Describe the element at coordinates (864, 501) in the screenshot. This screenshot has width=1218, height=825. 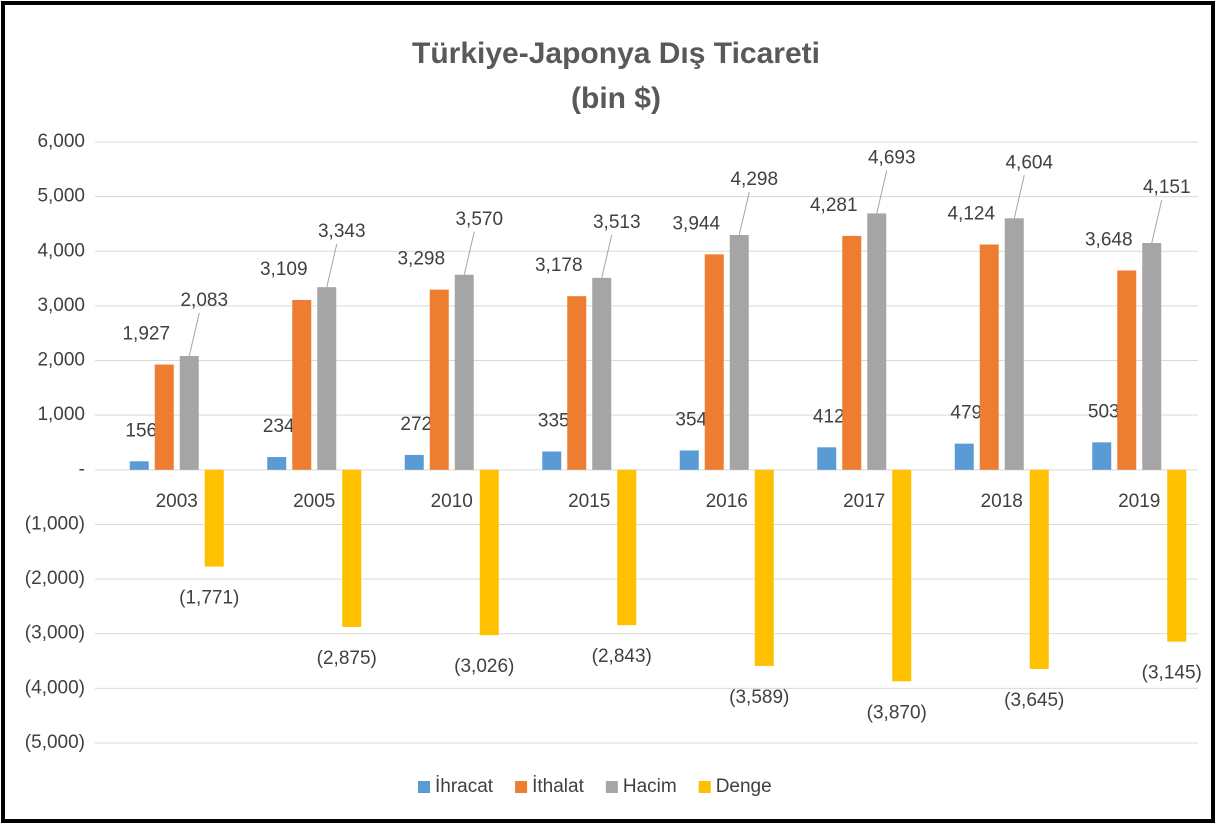
I see `x-tick-label: 2017` at that location.